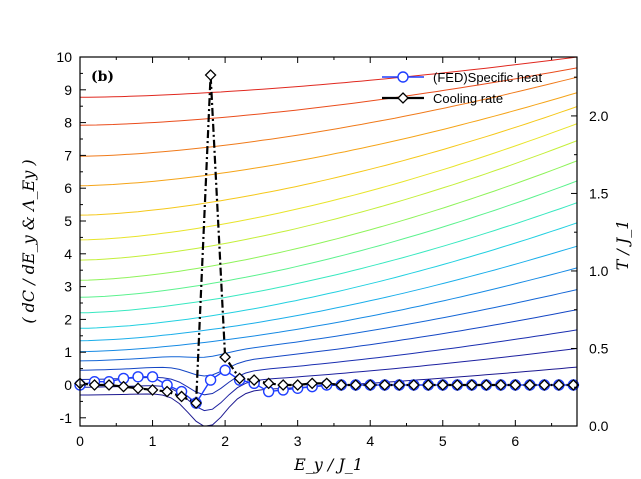 The height and width of the screenshot is (479, 641). Describe the element at coordinates (68, 385) in the screenshot. I see `y-tick-label-left: 0` at that location.